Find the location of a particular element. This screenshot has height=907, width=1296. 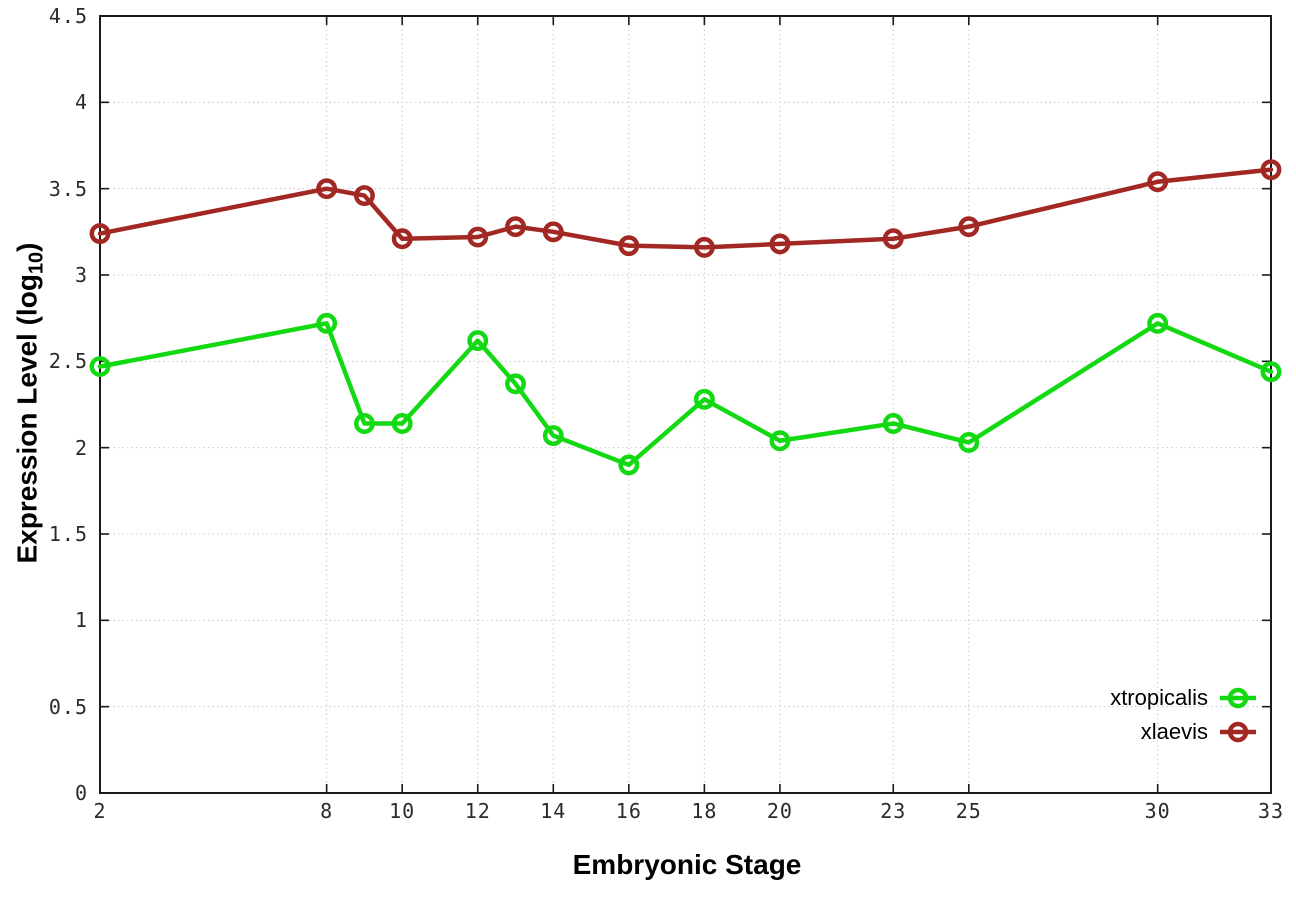

legend: xtropicalis xlaevis is located at coordinates (1184, 715).